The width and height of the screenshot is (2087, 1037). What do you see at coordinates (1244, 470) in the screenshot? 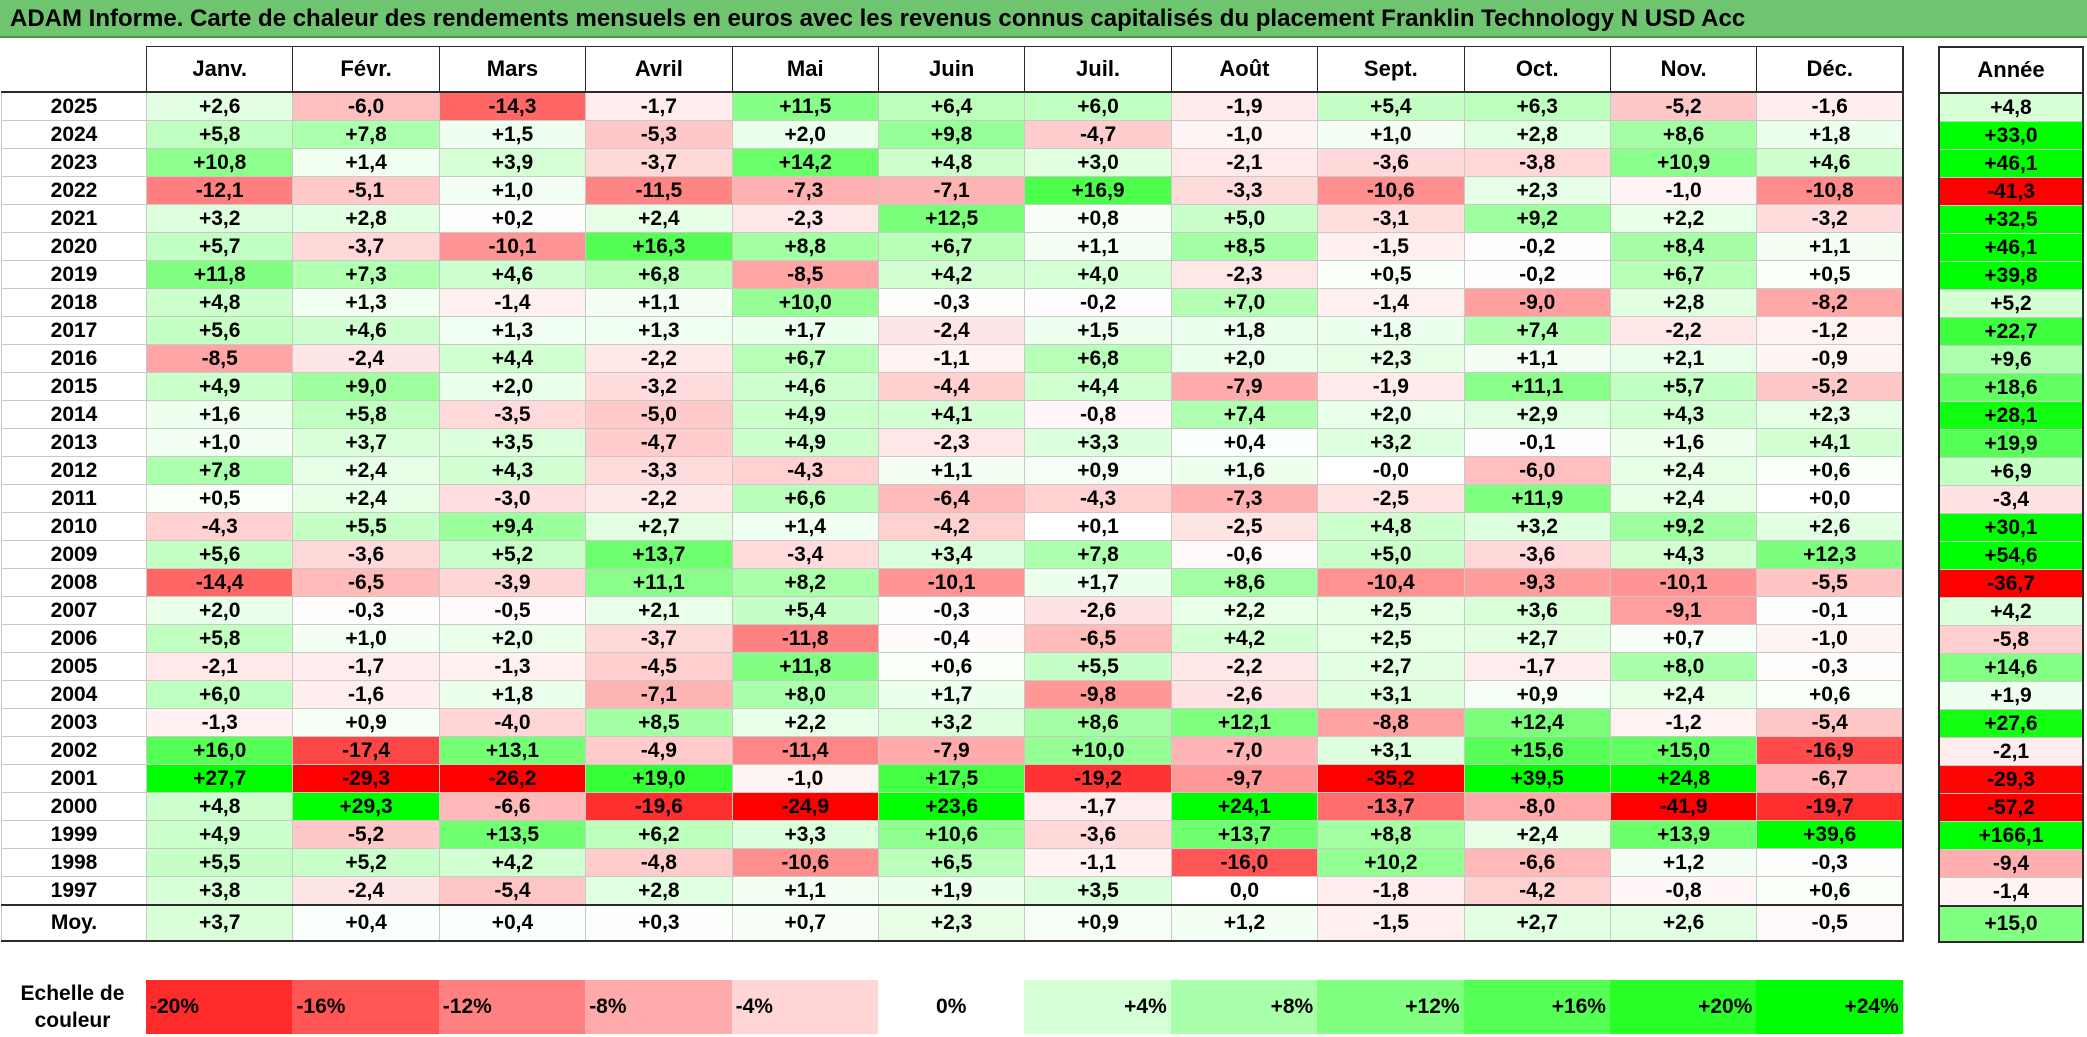
I see `heatmap-cell: +1,6` at bounding box center [1244, 470].